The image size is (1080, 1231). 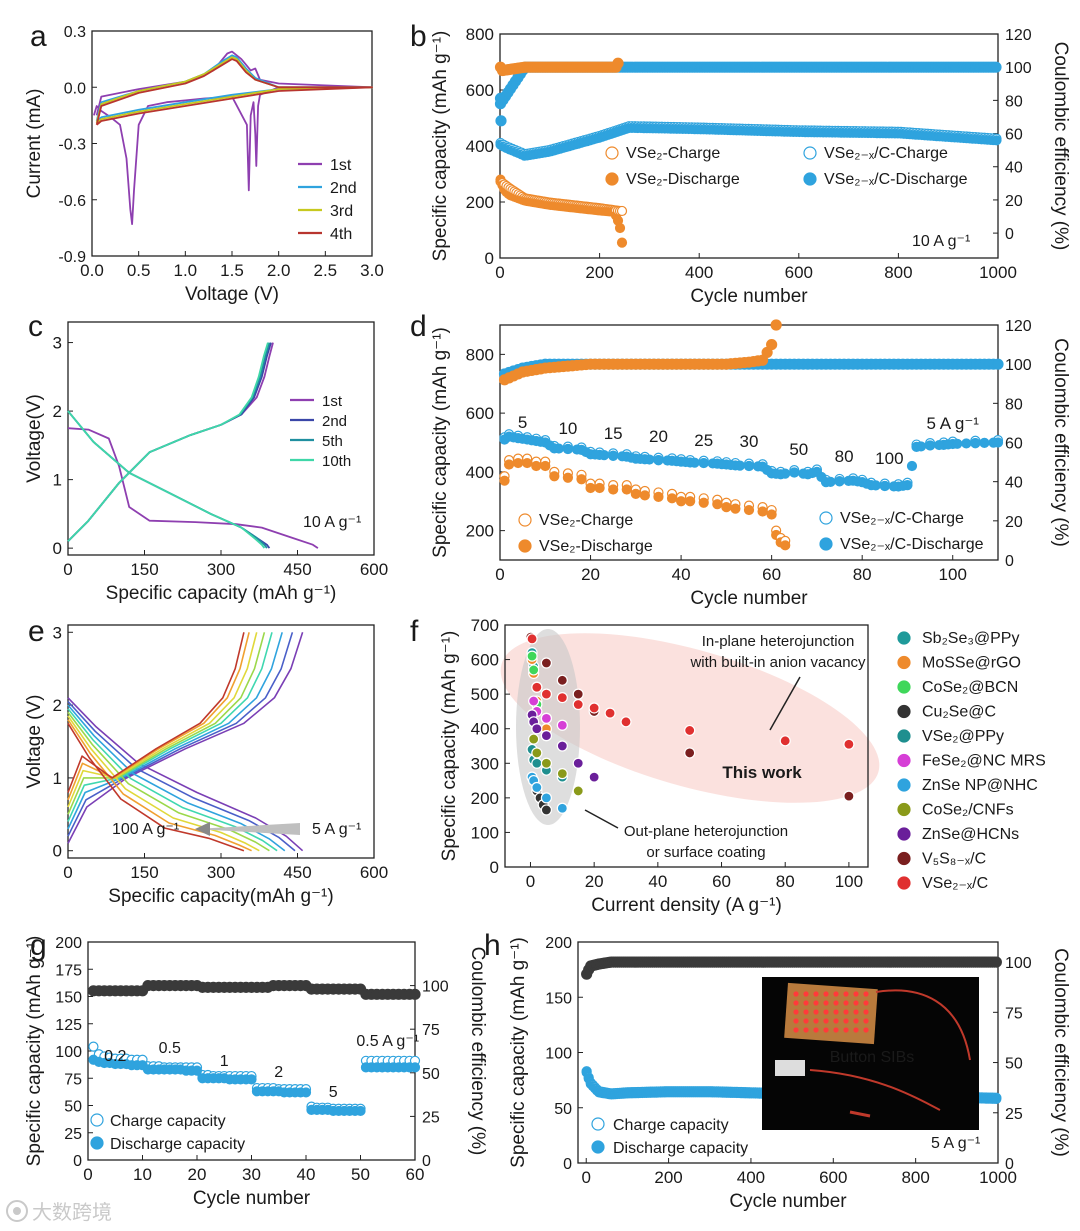 I want to click on rate-label: 100, so click(x=889, y=458).